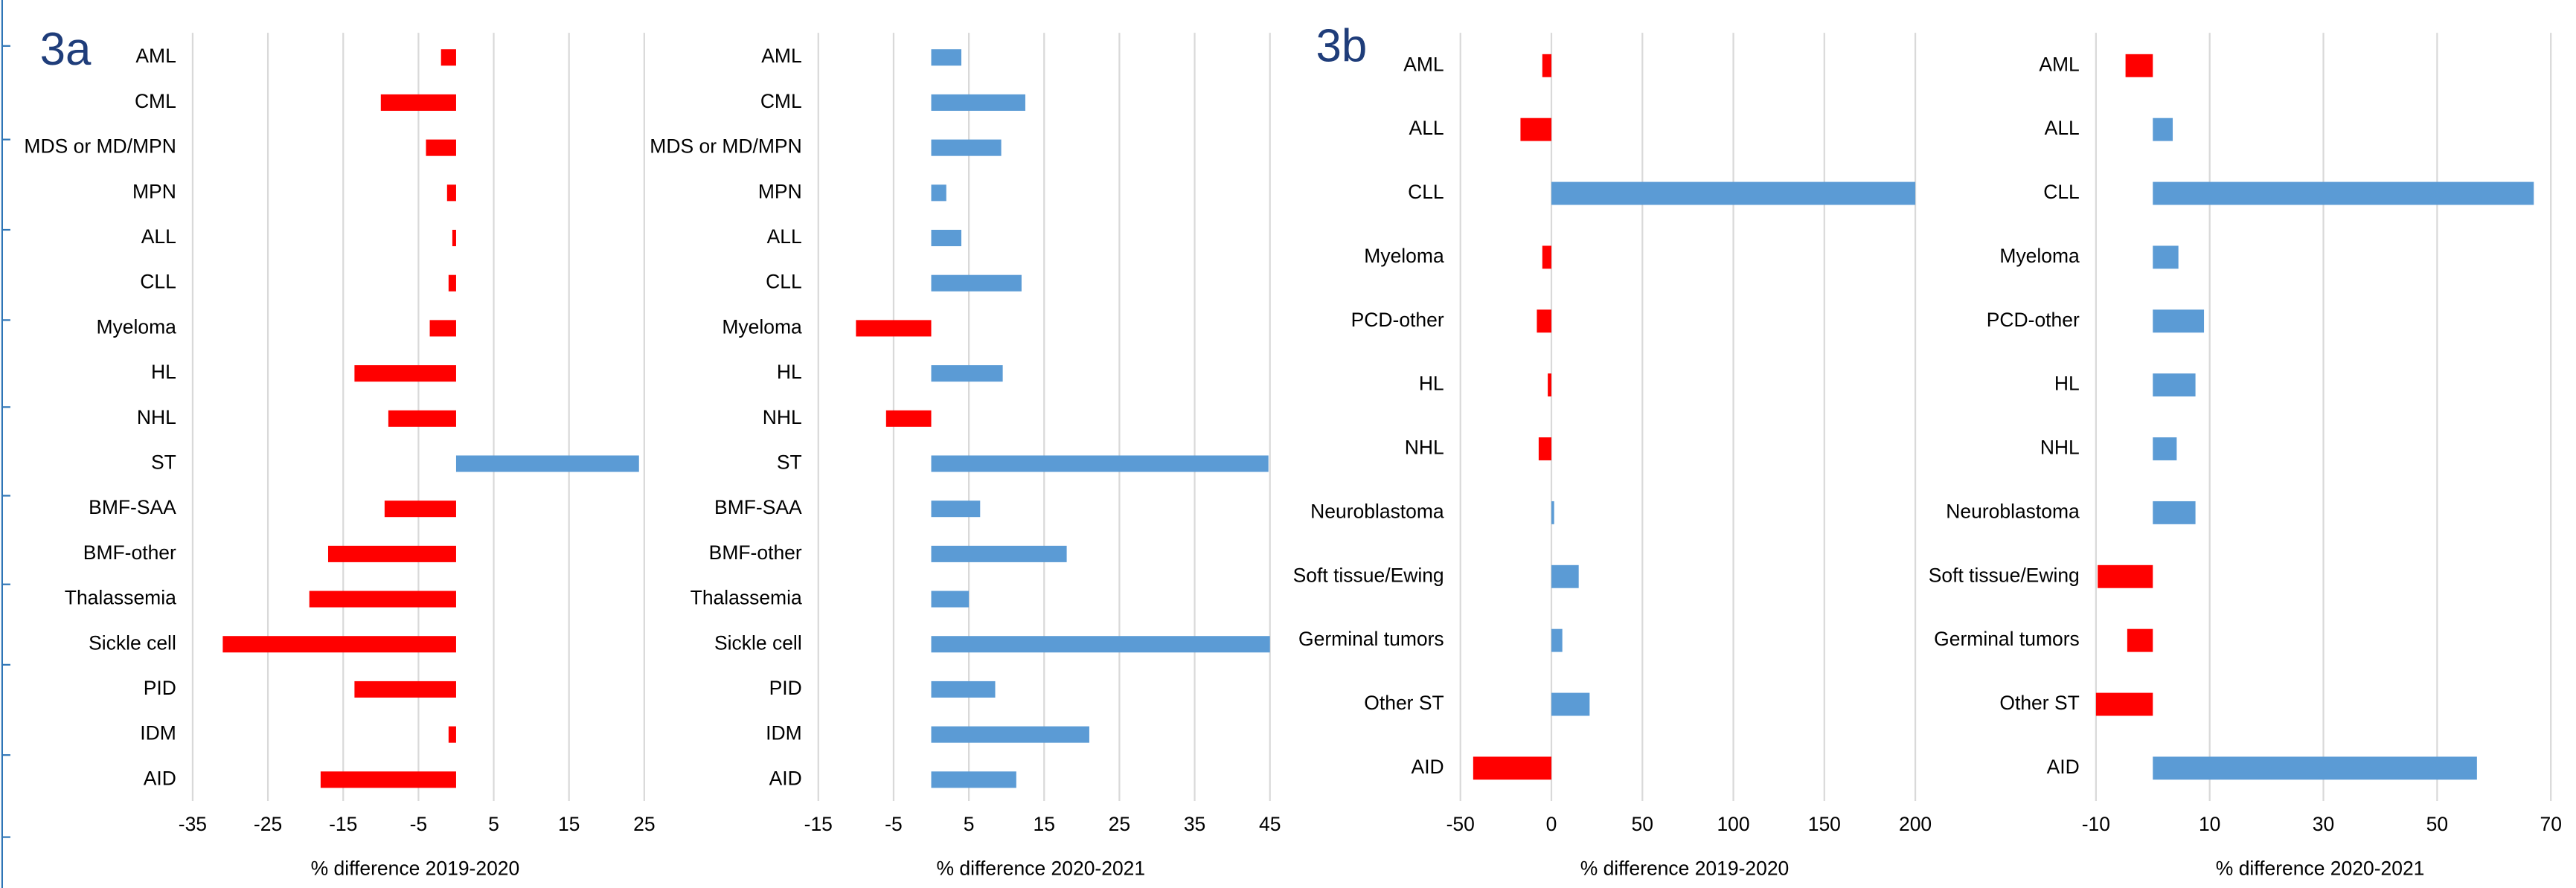  What do you see at coordinates (781, 101) in the screenshot?
I see `category-label: CML` at bounding box center [781, 101].